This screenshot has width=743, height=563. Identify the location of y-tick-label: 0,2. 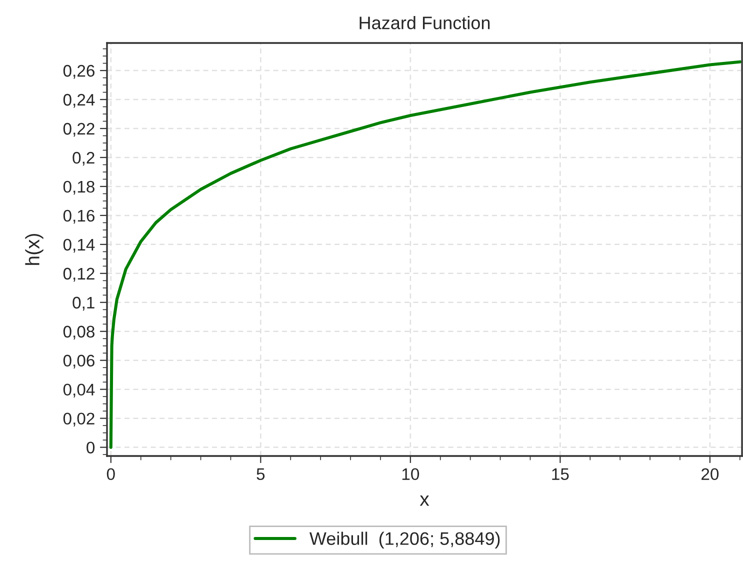
(83, 159).